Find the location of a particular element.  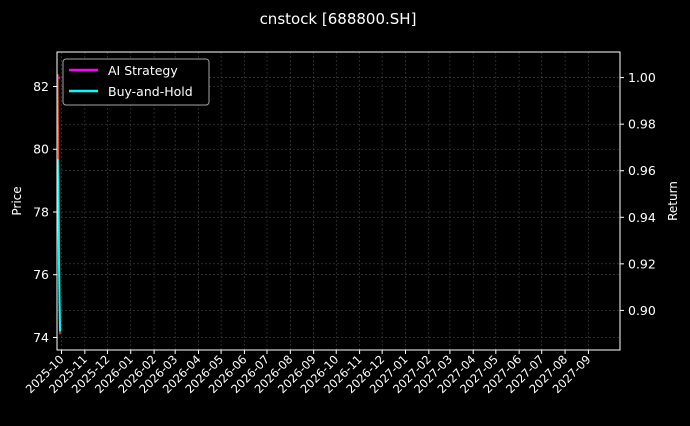

y2-axis-label: Return is located at coordinates (673, 201).